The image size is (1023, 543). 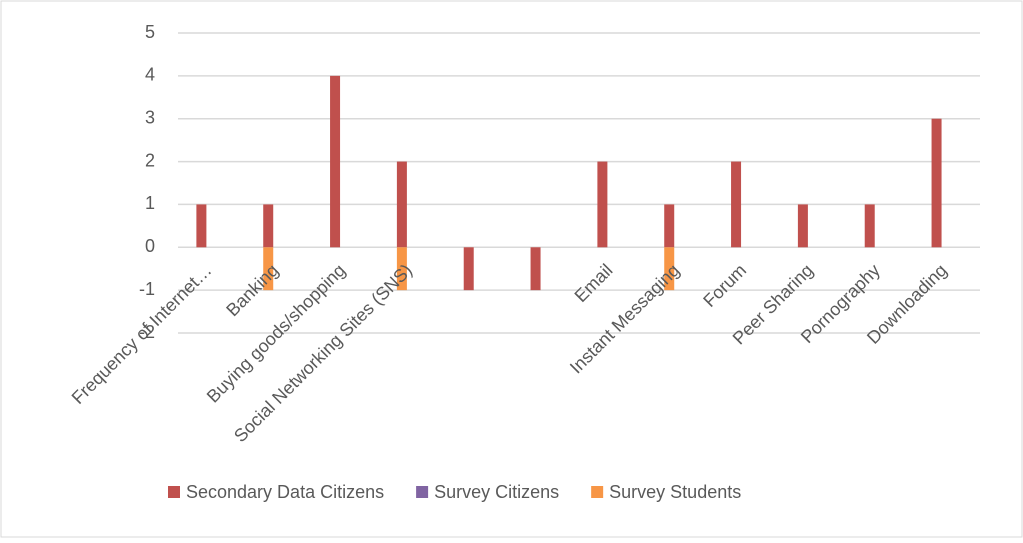 What do you see at coordinates (150, 203) in the screenshot?
I see `y-tick-label: 1` at bounding box center [150, 203].